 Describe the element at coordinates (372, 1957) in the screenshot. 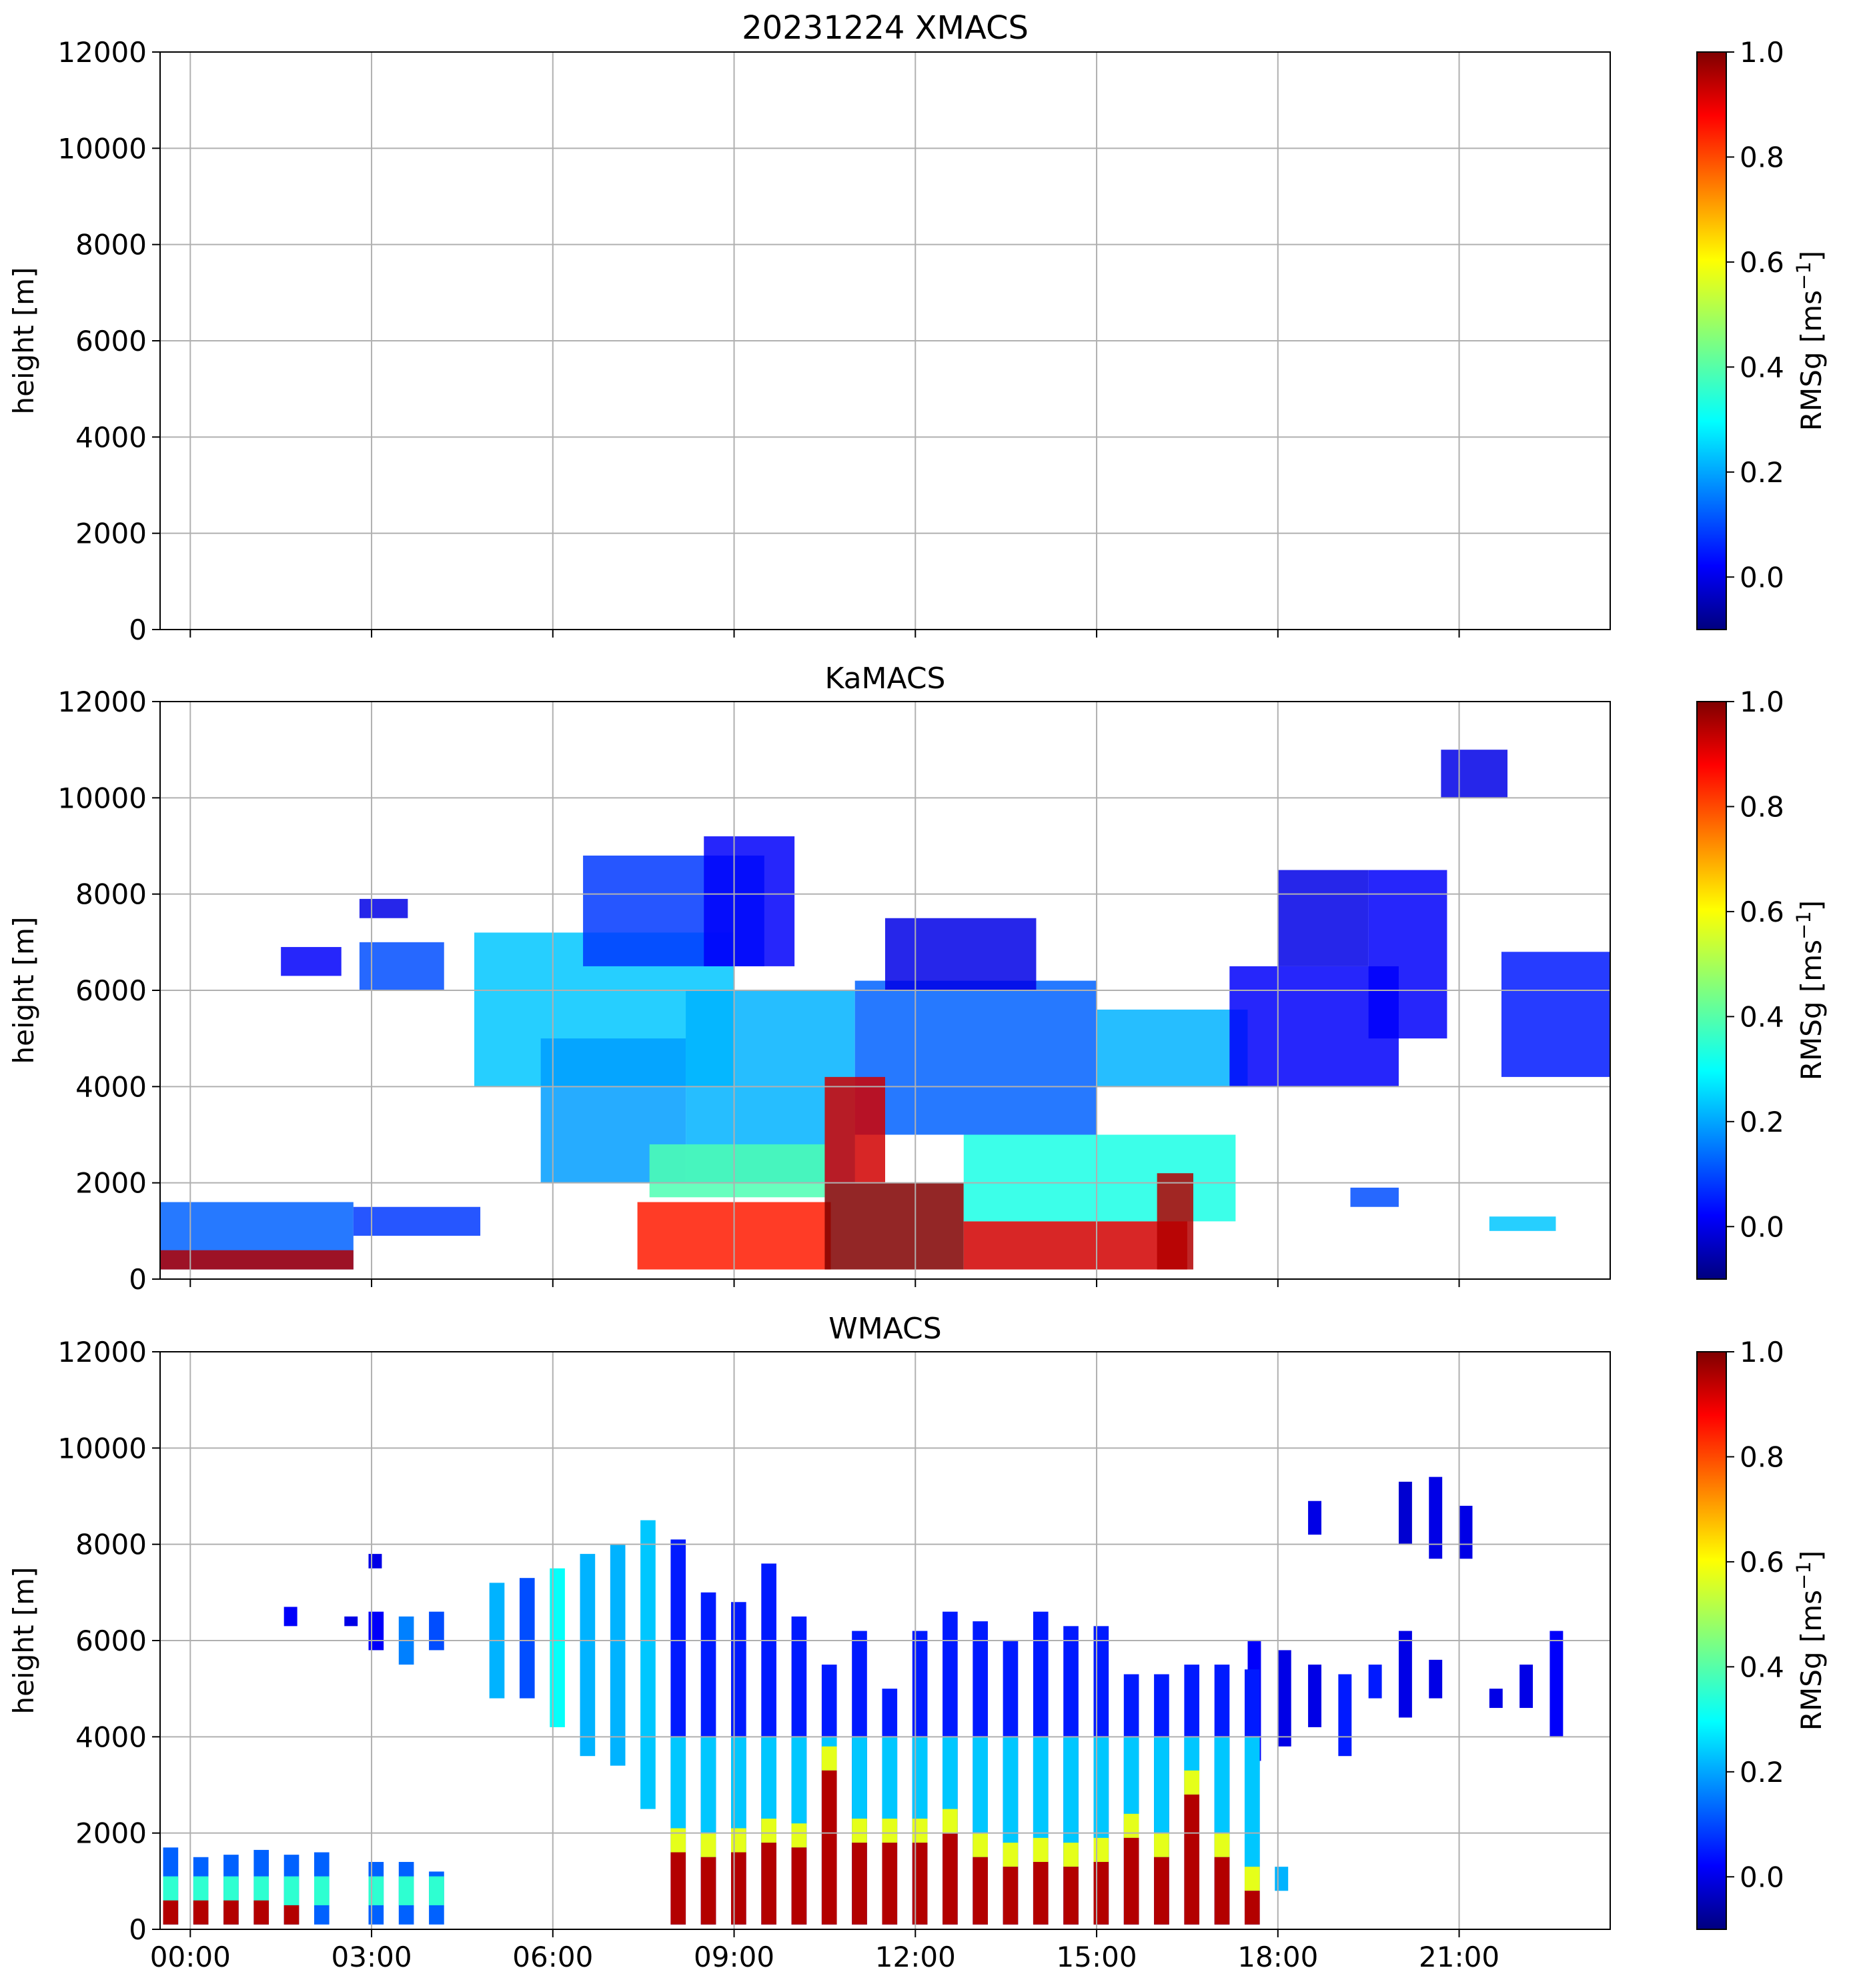

I see `x-tick-label: 03:00` at that location.